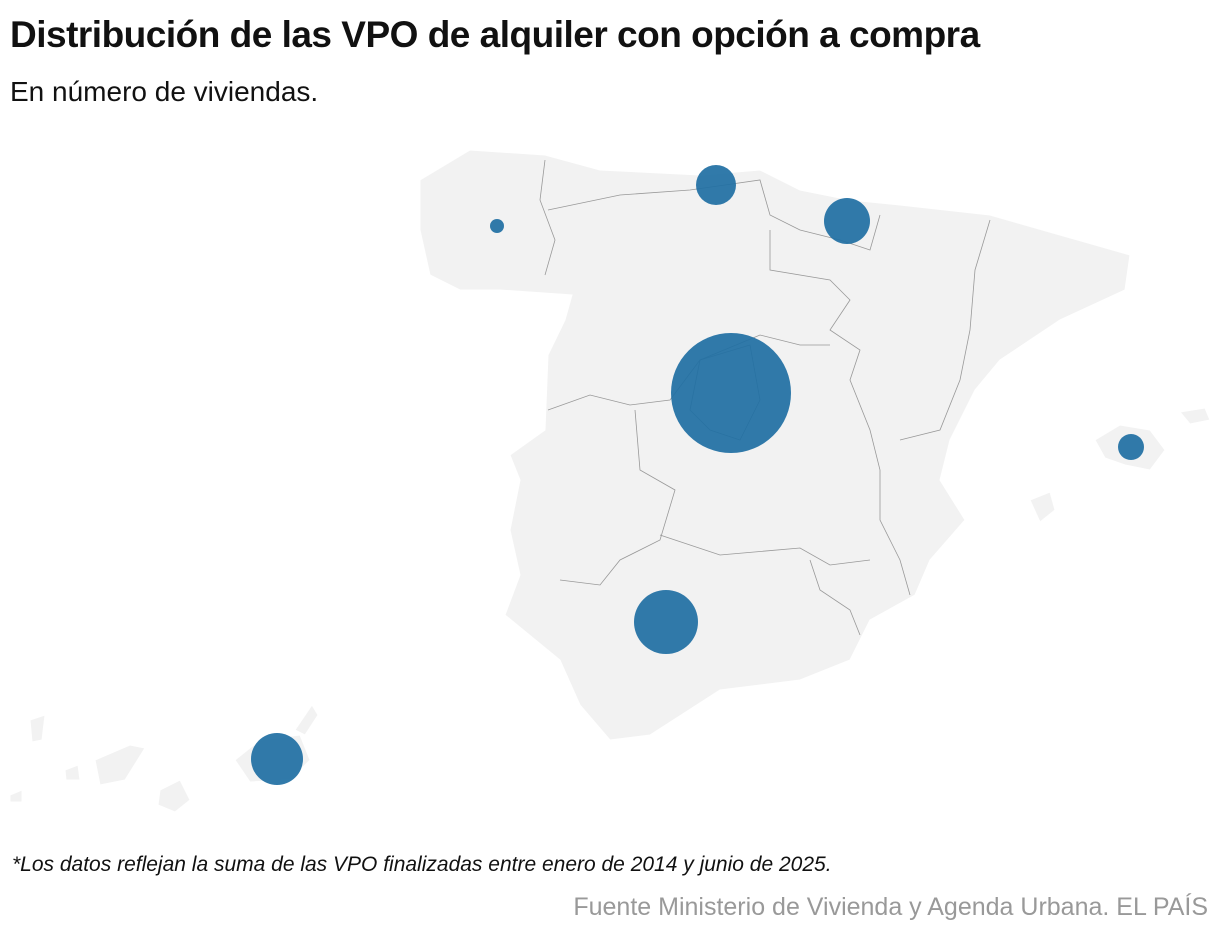  Describe the element at coordinates (164, 91) in the screenshot. I see `subtitle: En número de viviendas.` at that location.